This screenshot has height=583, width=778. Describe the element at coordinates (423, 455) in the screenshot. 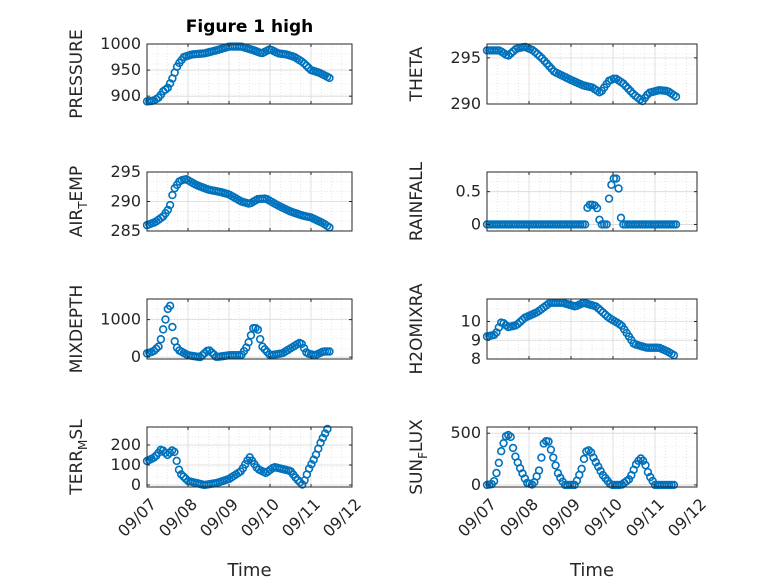

I see `y-axis-label-subscript: F` at that location.